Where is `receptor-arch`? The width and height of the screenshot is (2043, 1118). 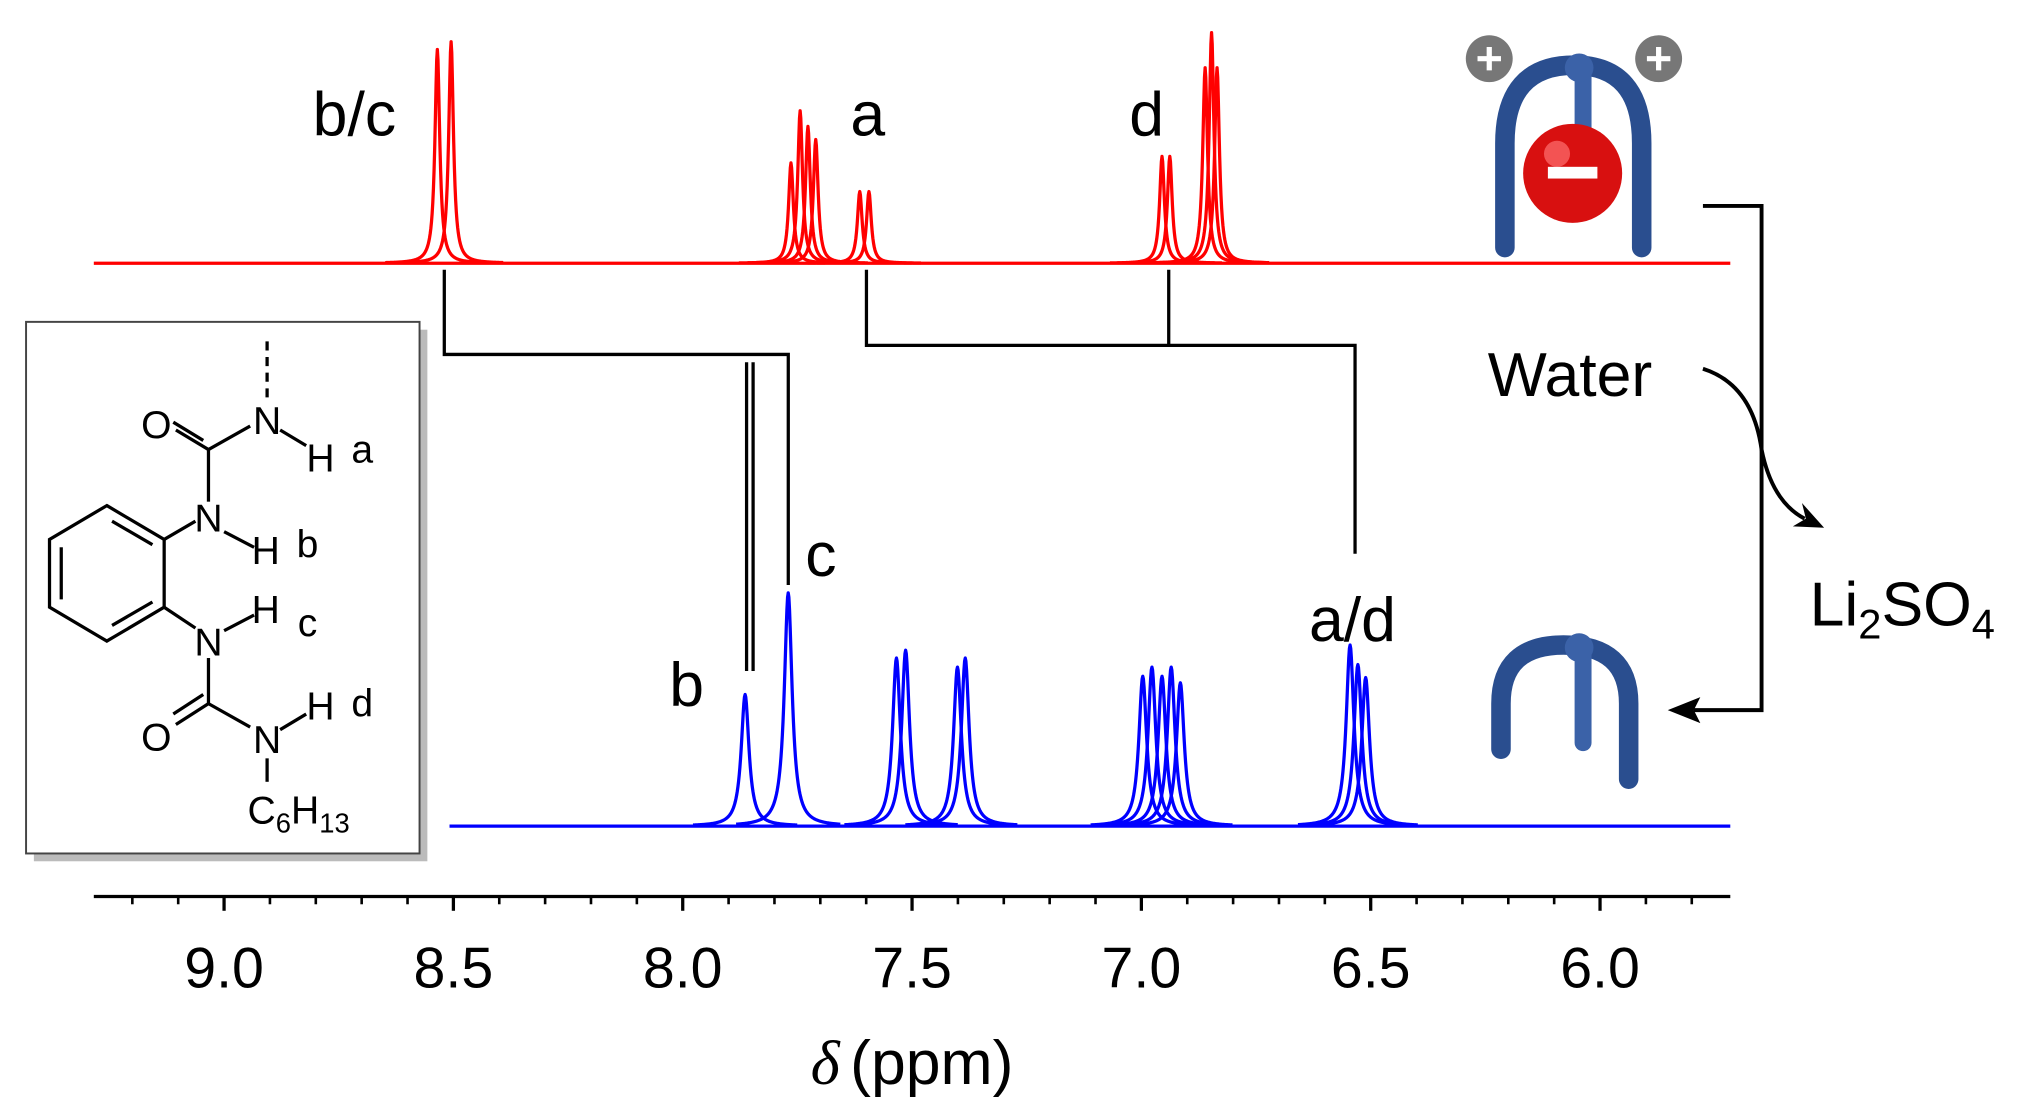 receptor-arch is located at coordinates (1565, 712).